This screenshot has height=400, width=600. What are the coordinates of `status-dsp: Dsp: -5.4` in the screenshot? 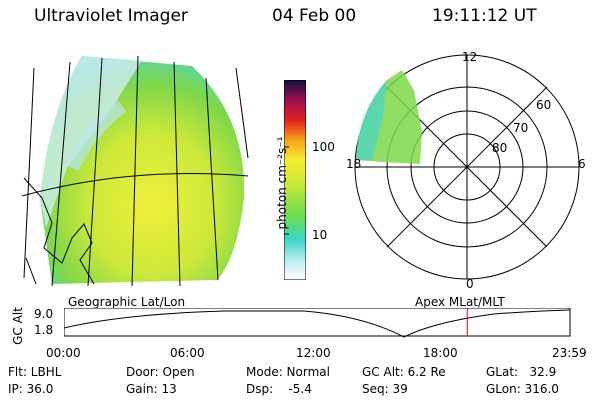 It's located at (279, 389).